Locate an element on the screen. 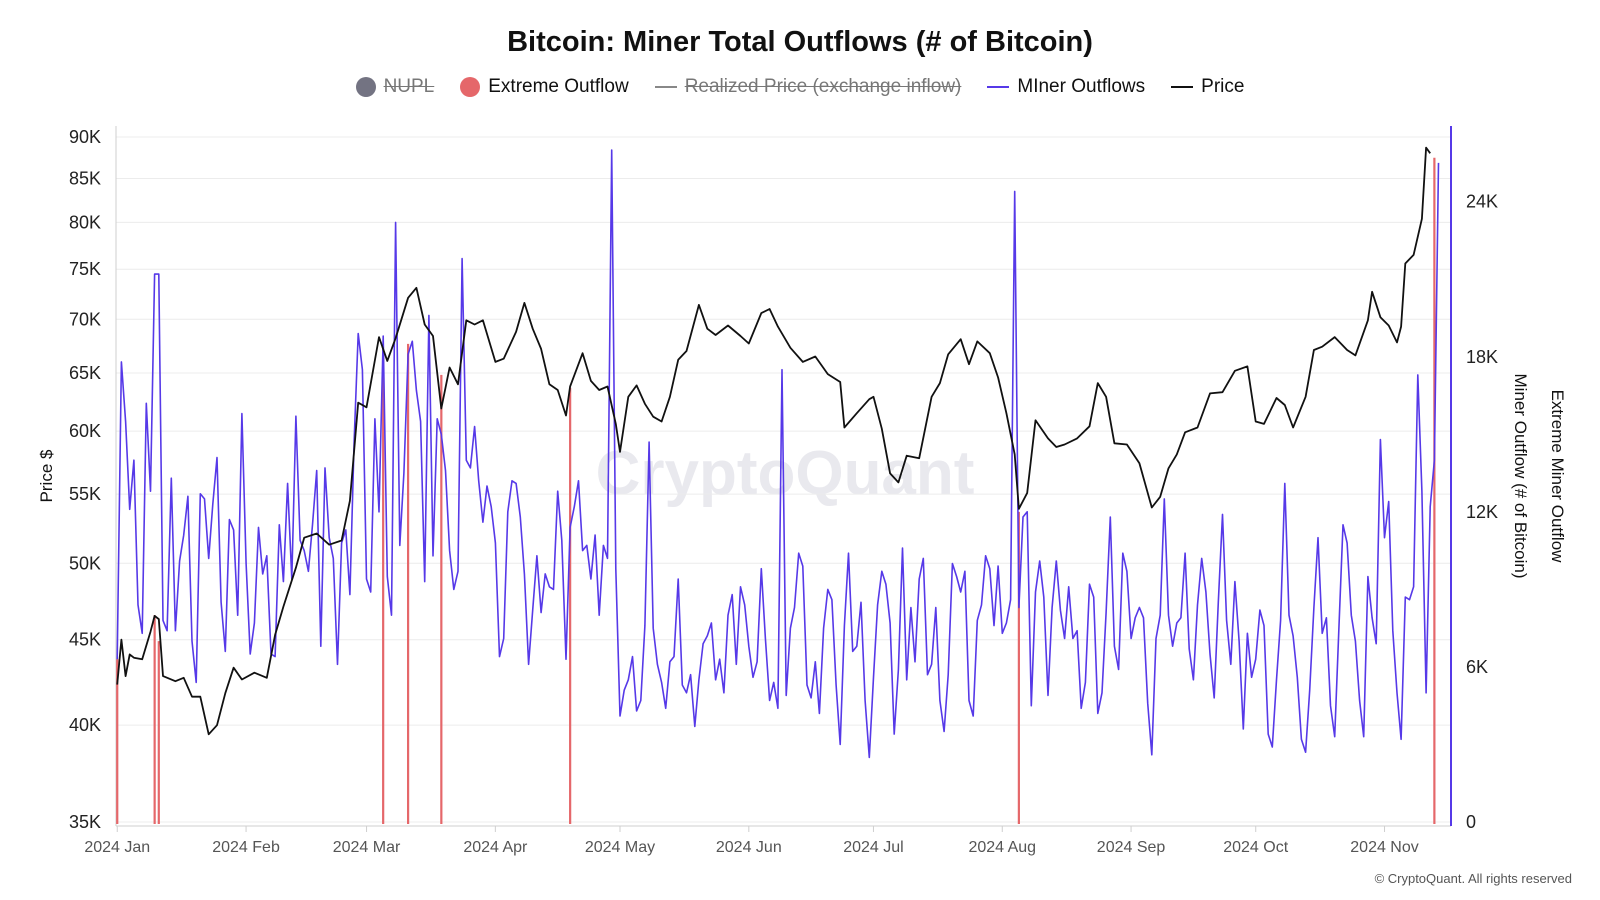 The width and height of the screenshot is (1600, 900). legend-label-1: Extreme Outflow is located at coordinates (558, 86).